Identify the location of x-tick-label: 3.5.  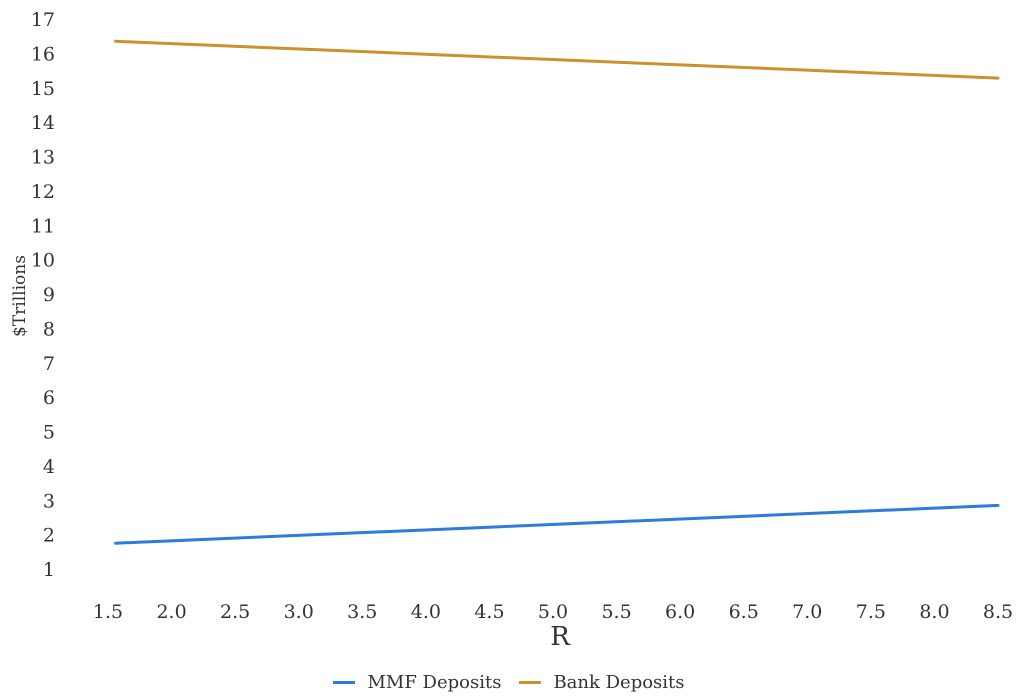
(362, 612).